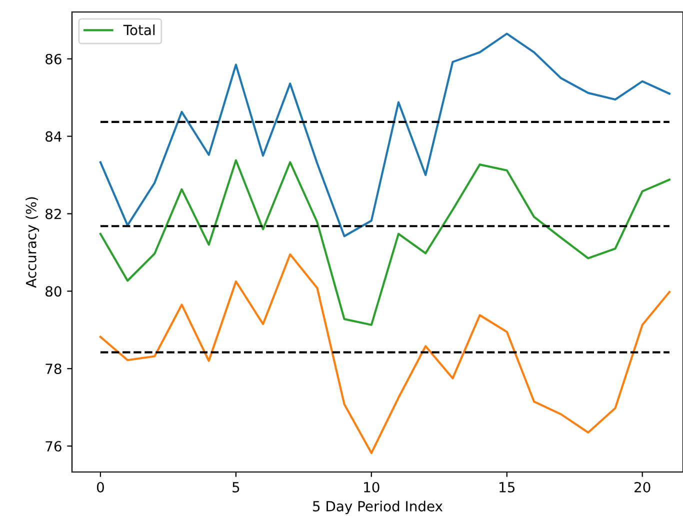 This screenshot has width=683, height=524. I want to click on y-tick-label: 82, so click(53, 214).